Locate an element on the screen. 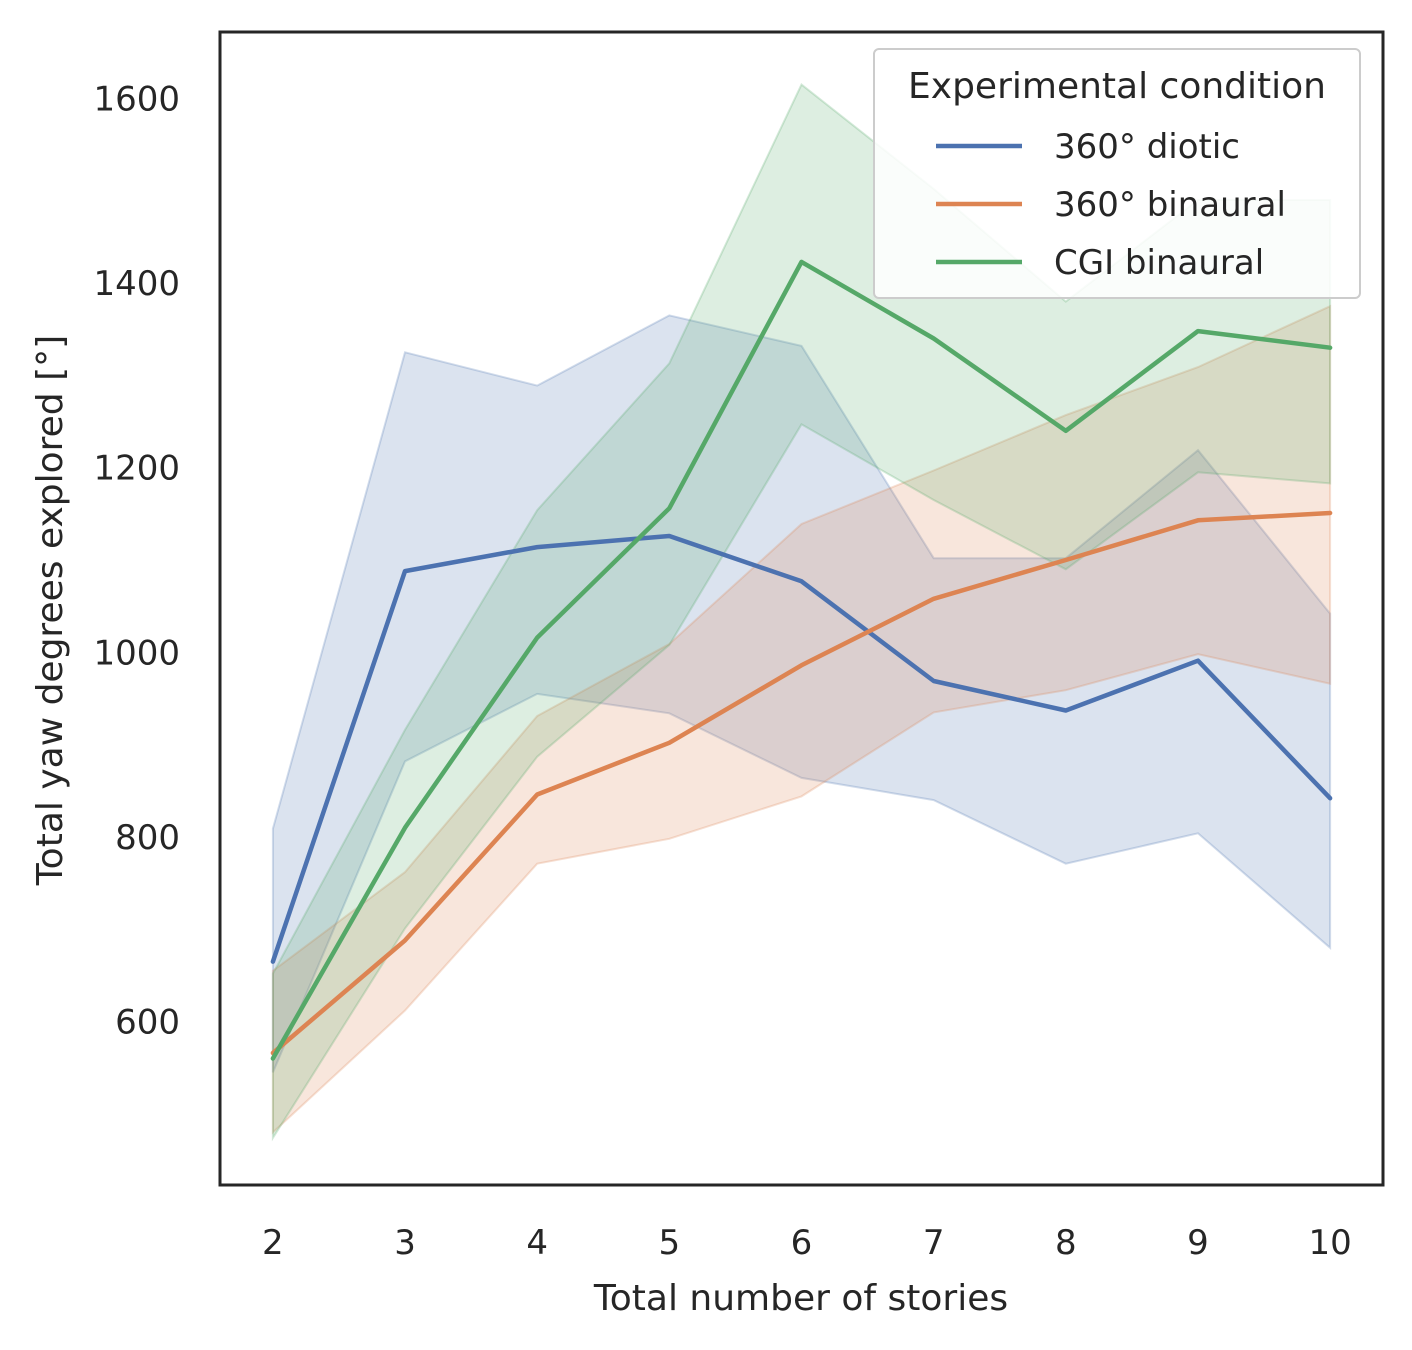  legend-item-cgi-binaural: CGI binaural is located at coordinates (1100, 263).